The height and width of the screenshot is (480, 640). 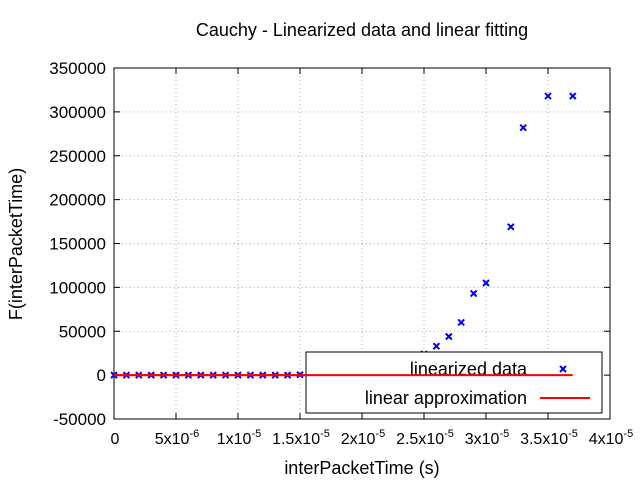 I want to click on x-tick-label: 4x10⁻⁵, so click(x=611, y=438).